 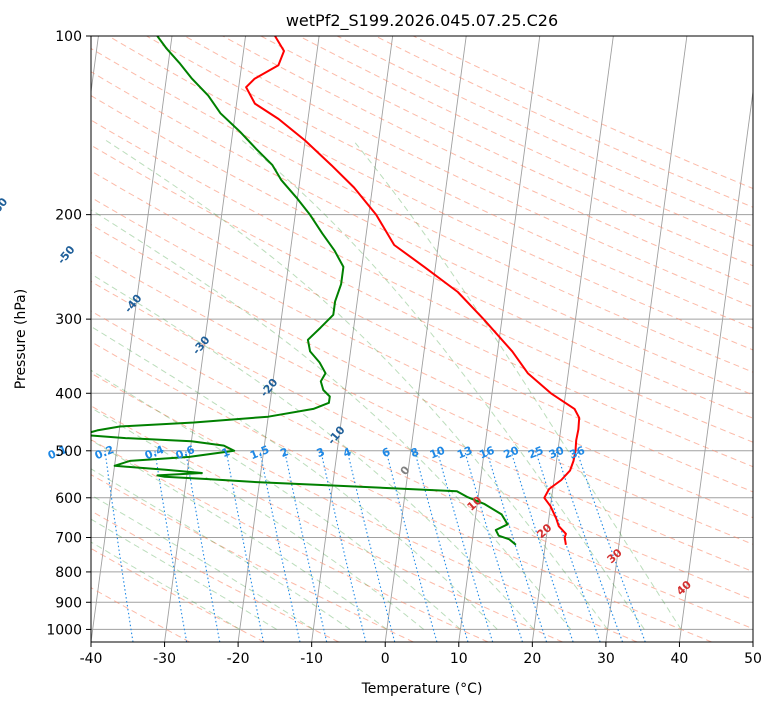 I want to click on x-axis-title: Temperature (°C), so click(x=422, y=689).